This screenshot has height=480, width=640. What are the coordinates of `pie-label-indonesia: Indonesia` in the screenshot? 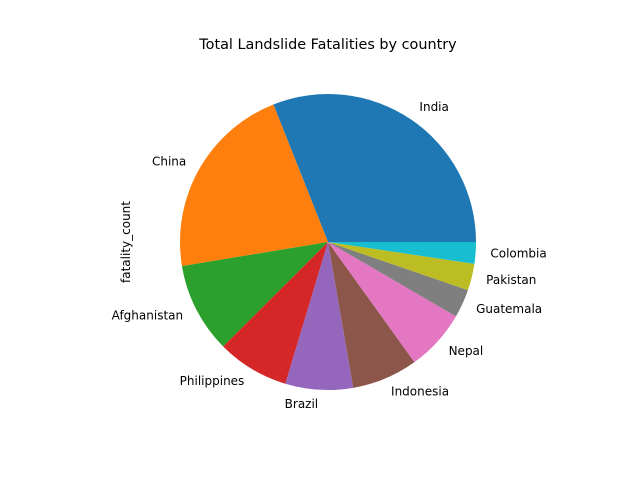 It's located at (420, 392).